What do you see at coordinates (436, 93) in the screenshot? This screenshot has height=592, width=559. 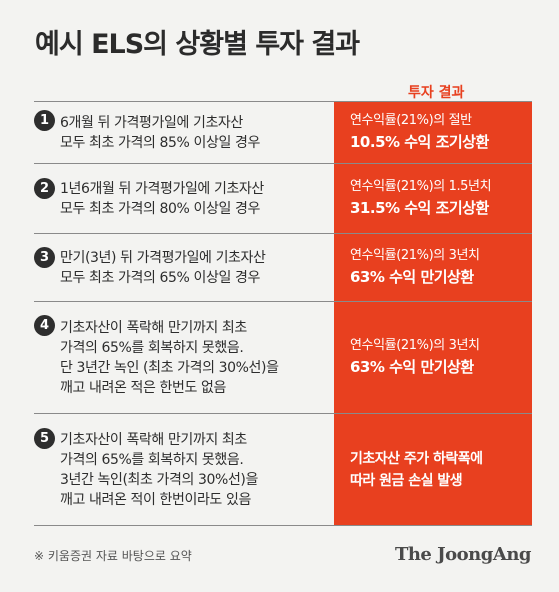 I see `result-column-header: 투자 결과` at bounding box center [436, 93].